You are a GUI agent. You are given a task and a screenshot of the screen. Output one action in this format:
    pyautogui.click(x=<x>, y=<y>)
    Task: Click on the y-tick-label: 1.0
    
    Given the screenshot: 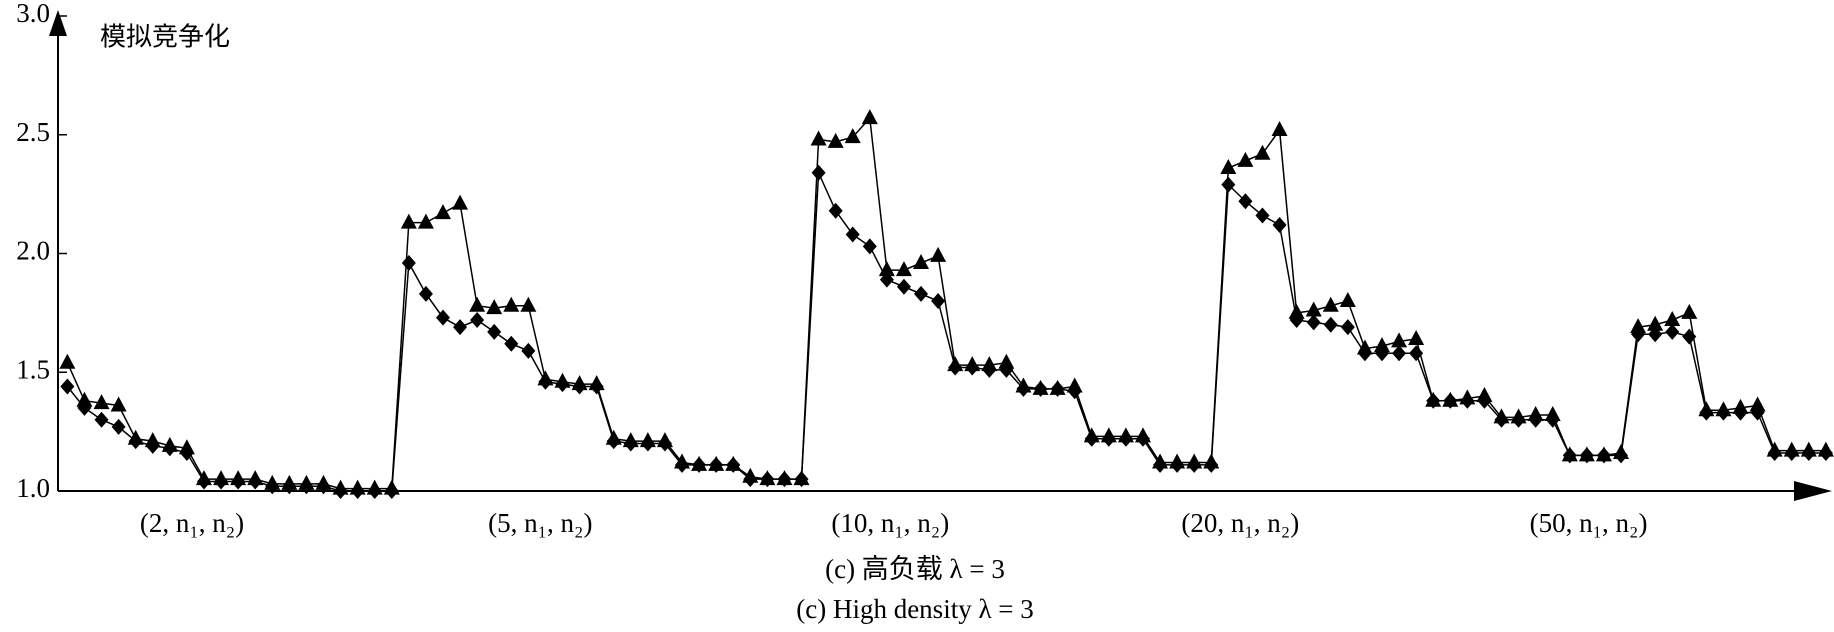 What is the action you would take?
    pyautogui.click(x=33, y=488)
    